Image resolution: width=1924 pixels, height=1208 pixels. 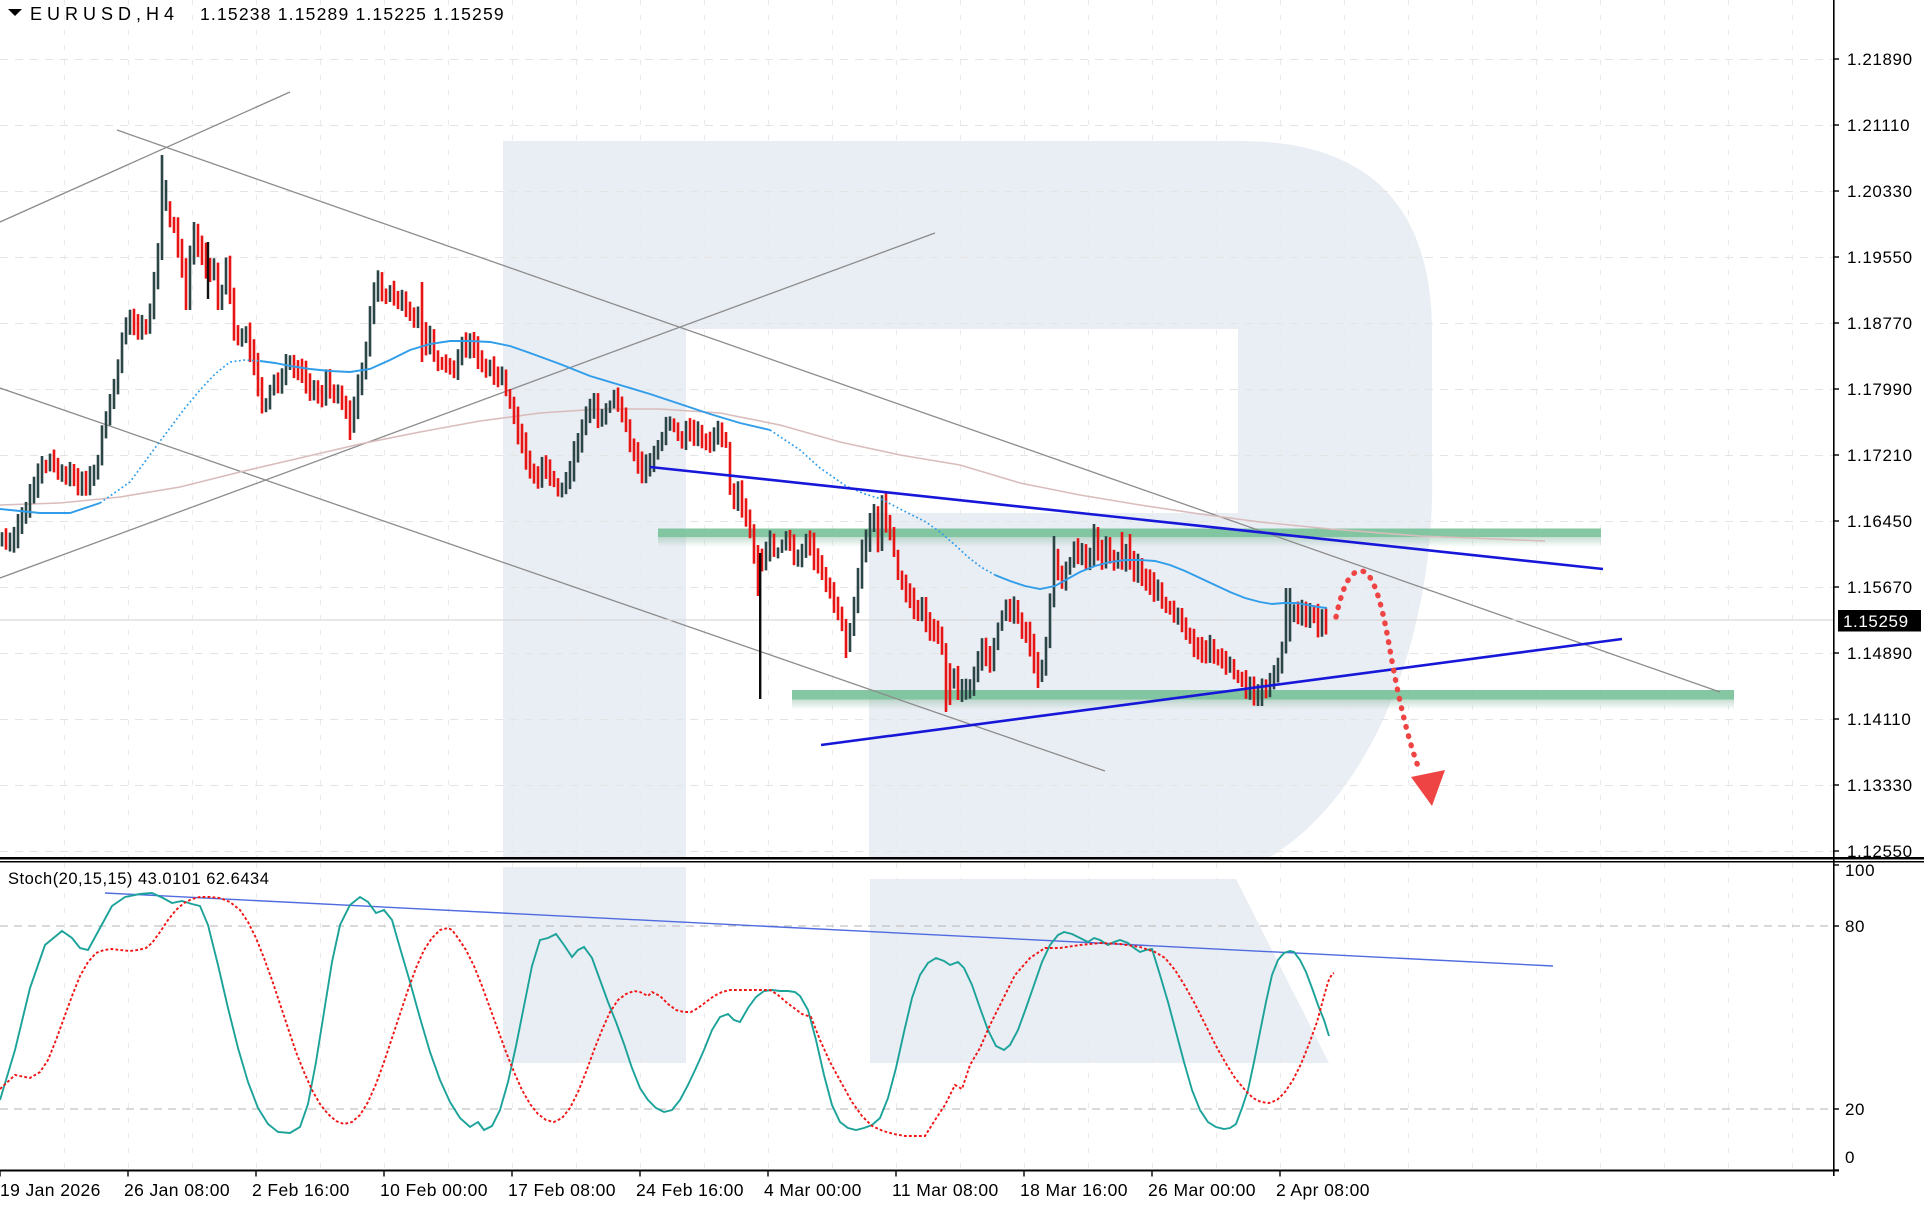 What do you see at coordinates (1880, 521) in the screenshot?
I see `svg-text: 1.16450` at bounding box center [1880, 521].